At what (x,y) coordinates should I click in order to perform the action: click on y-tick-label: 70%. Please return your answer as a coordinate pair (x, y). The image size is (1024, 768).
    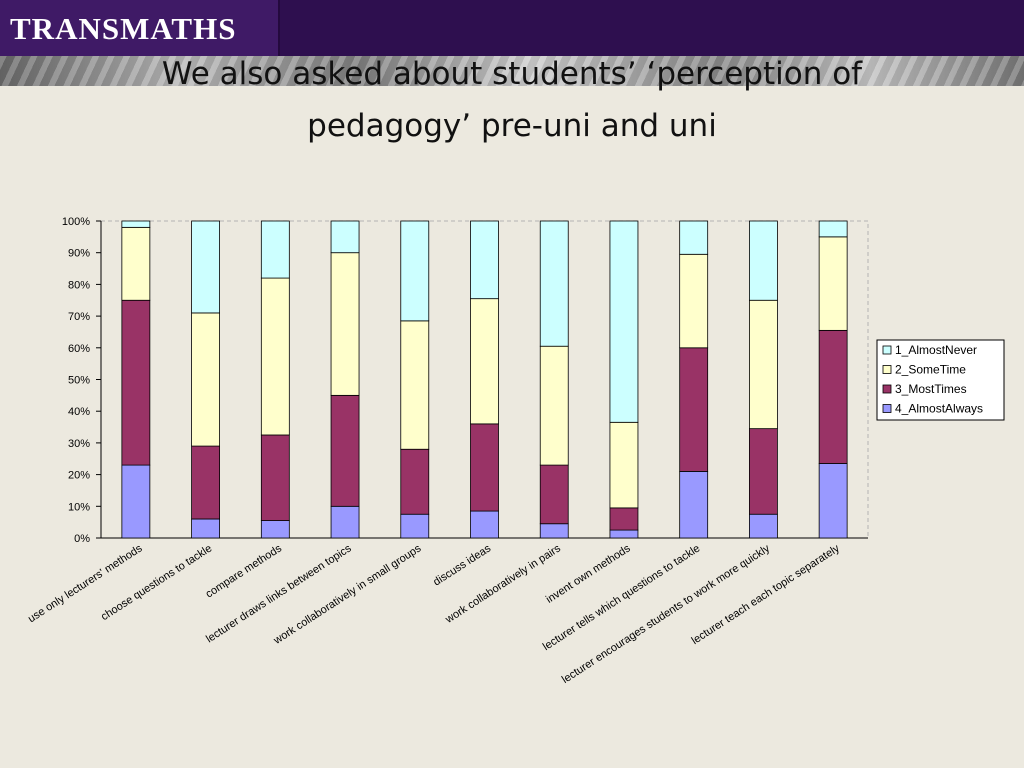
    Looking at the image, I should click on (79, 317).